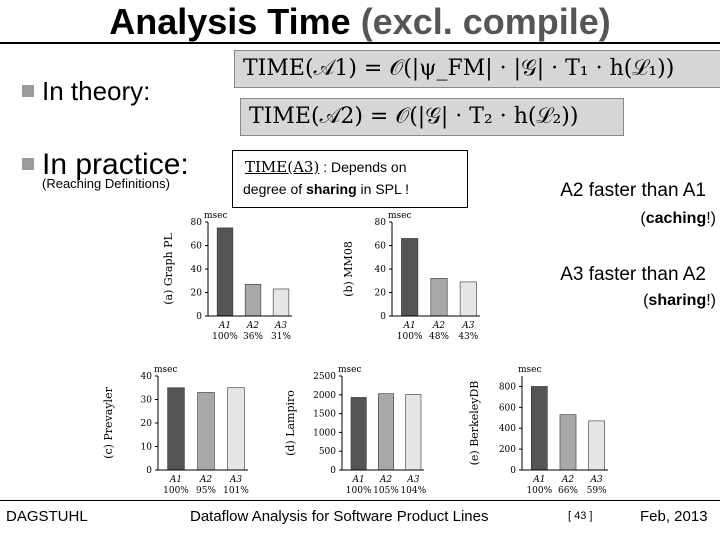  What do you see at coordinates (324, 415) in the screenshot?
I see `chart-y-tick-label: 1500` at bounding box center [324, 415].